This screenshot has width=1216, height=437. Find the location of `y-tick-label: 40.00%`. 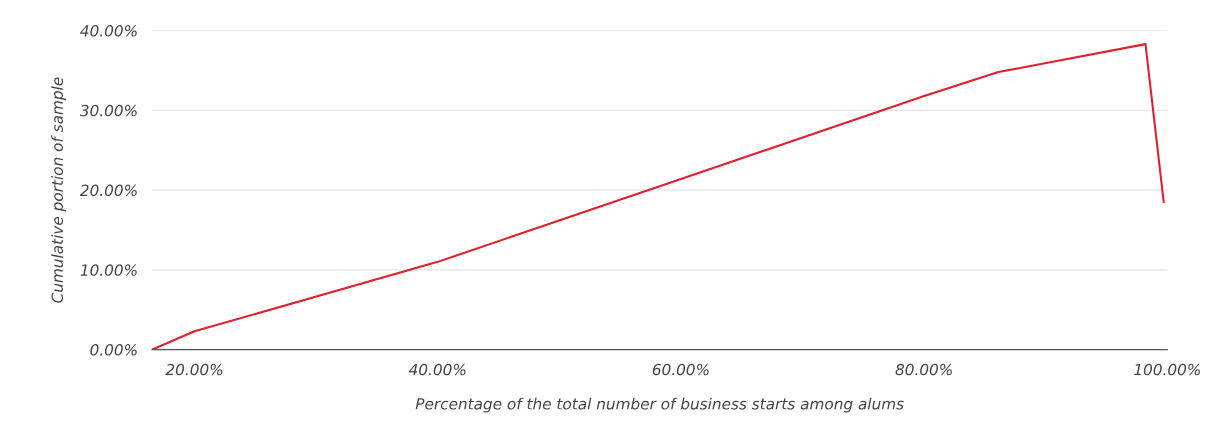

y-tick-label: 40.00% is located at coordinates (108, 31).